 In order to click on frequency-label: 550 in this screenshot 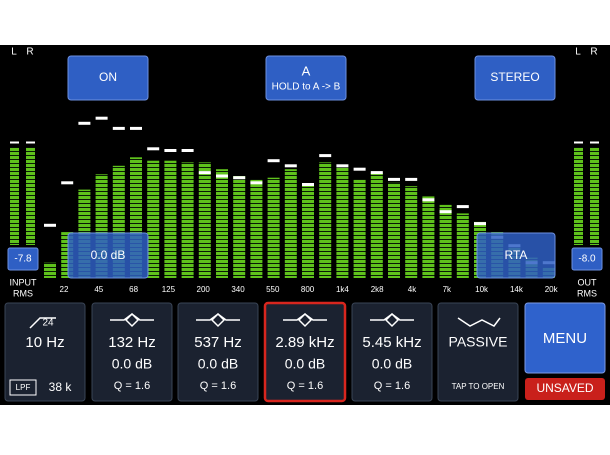, I will do `click(273, 289)`.